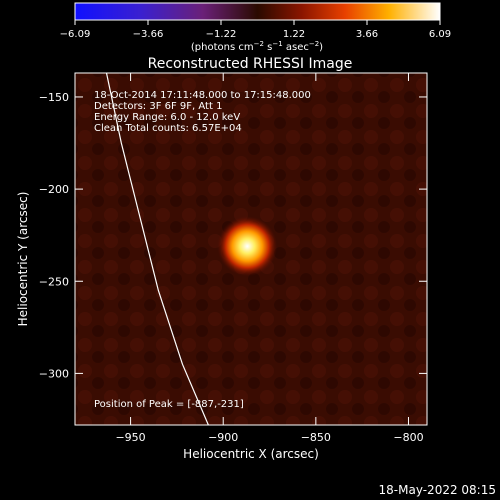 This screenshot has width=500, height=500. What do you see at coordinates (314, 44) in the screenshot?
I see `colorbar-unit-exp3: −2` at bounding box center [314, 44].